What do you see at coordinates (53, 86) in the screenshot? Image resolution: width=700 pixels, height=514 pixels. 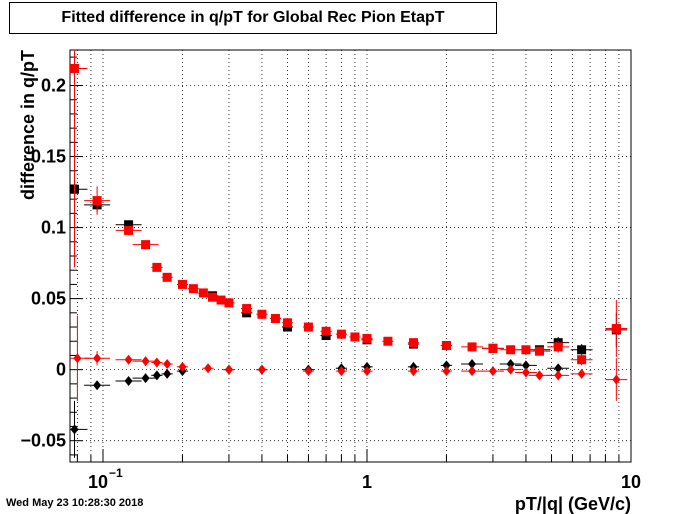 I see `y-tick-label: 0.2` at bounding box center [53, 86].